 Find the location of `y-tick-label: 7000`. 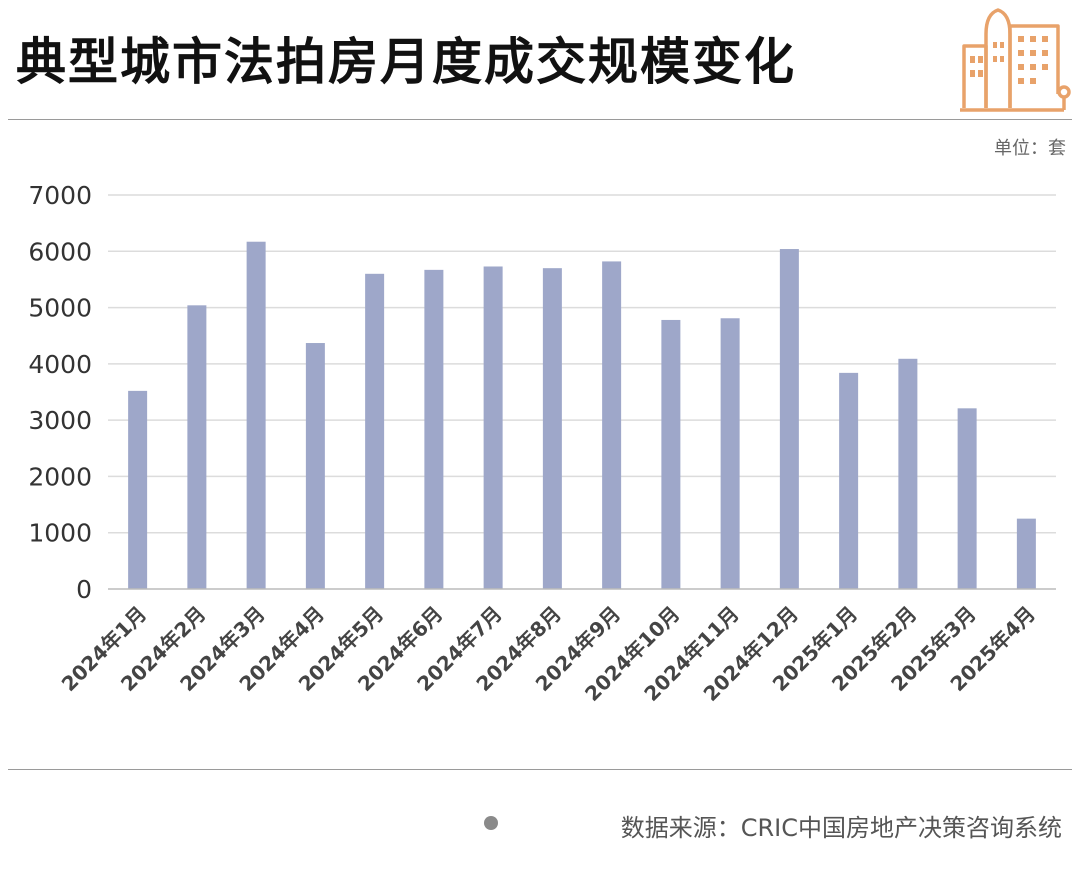

y-tick-label: 7000 is located at coordinates (60, 195).